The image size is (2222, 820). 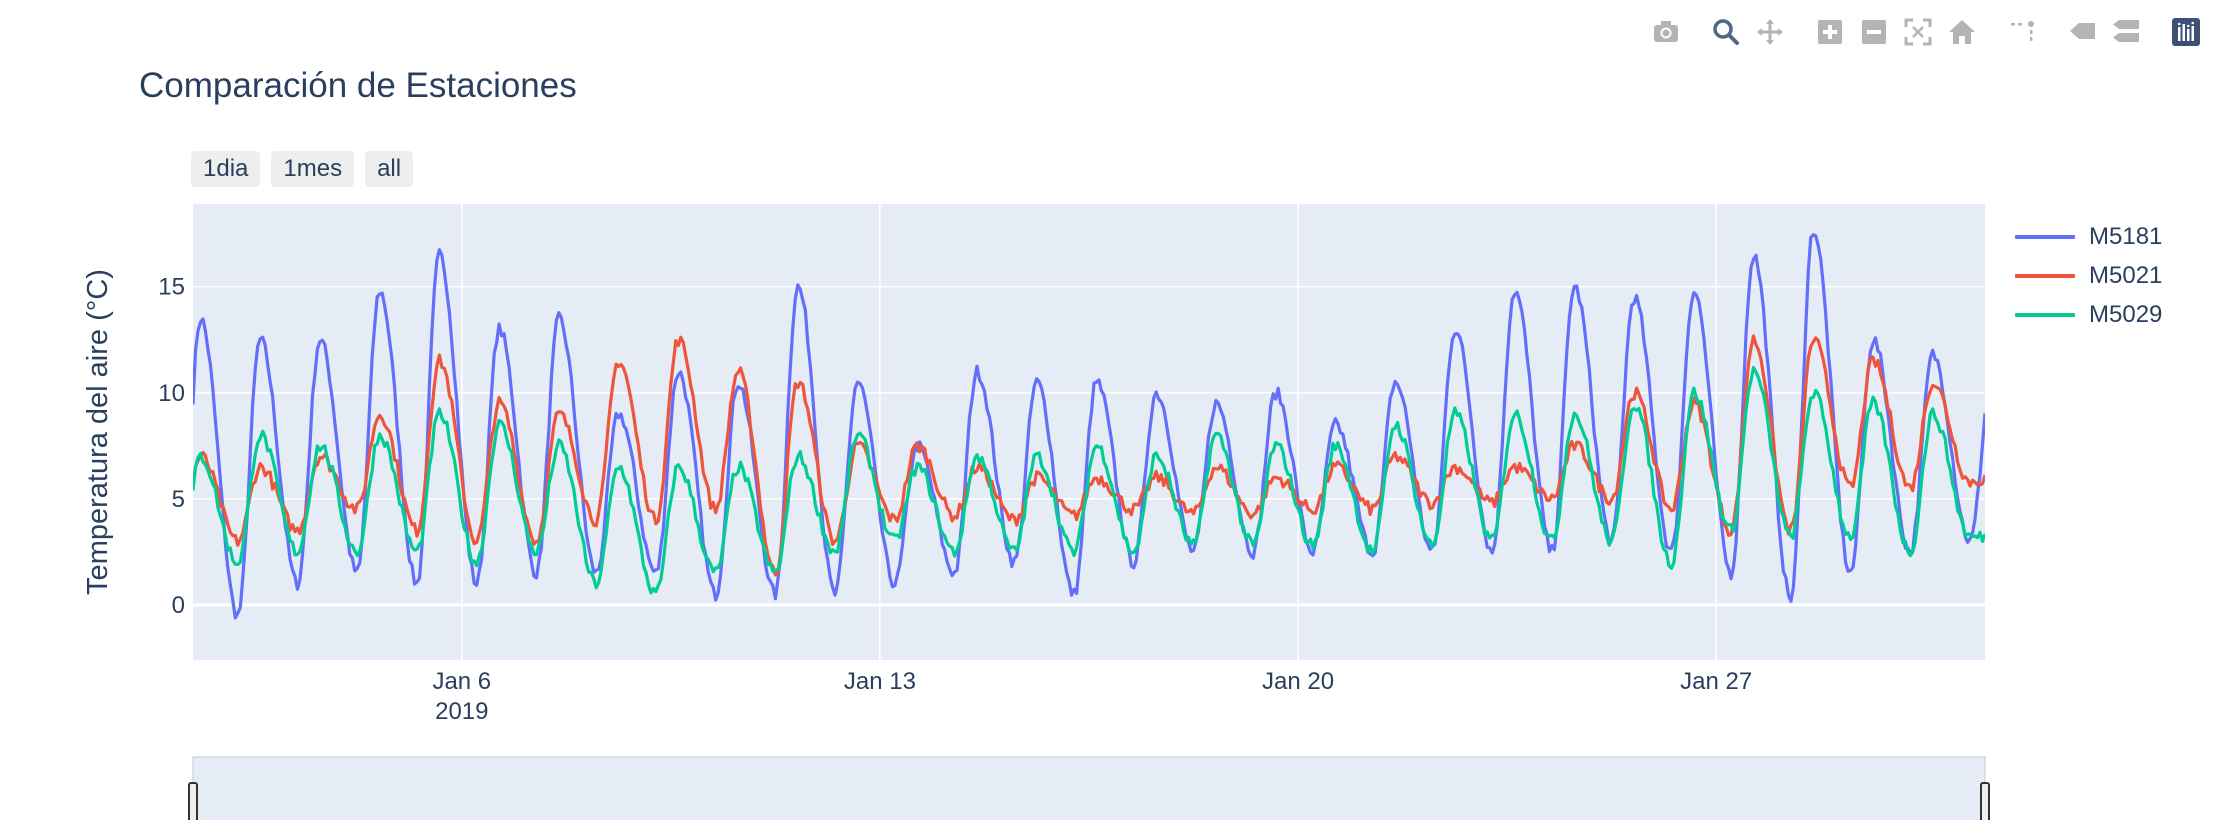 What do you see at coordinates (178, 605) in the screenshot?
I see `y-tick-label: 0` at bounding box center [178, 605].